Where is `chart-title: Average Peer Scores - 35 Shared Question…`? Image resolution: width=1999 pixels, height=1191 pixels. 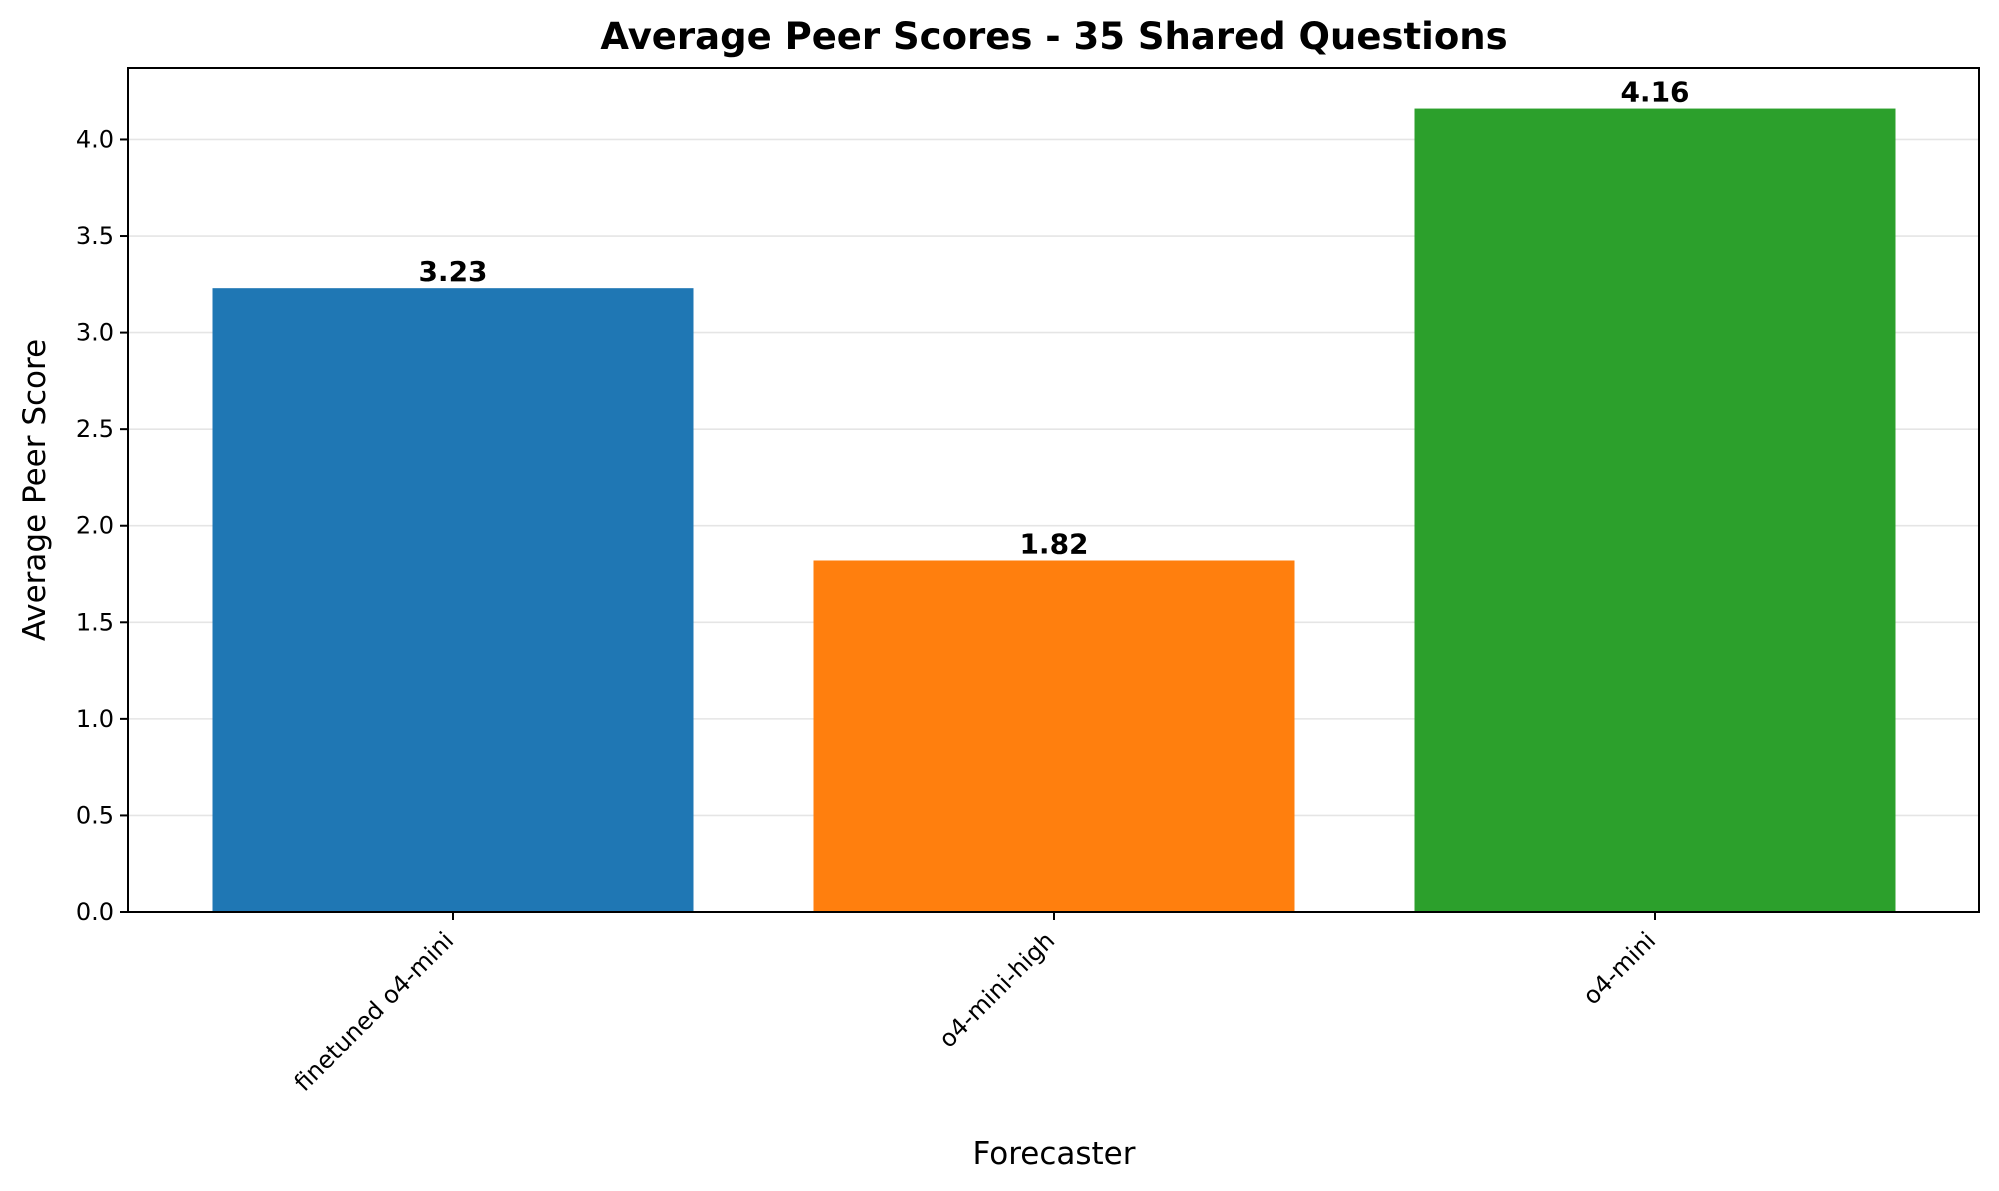
chart-title: Average Peer Scores - 35 Shared Question… is located at coordinates (1053, 36).